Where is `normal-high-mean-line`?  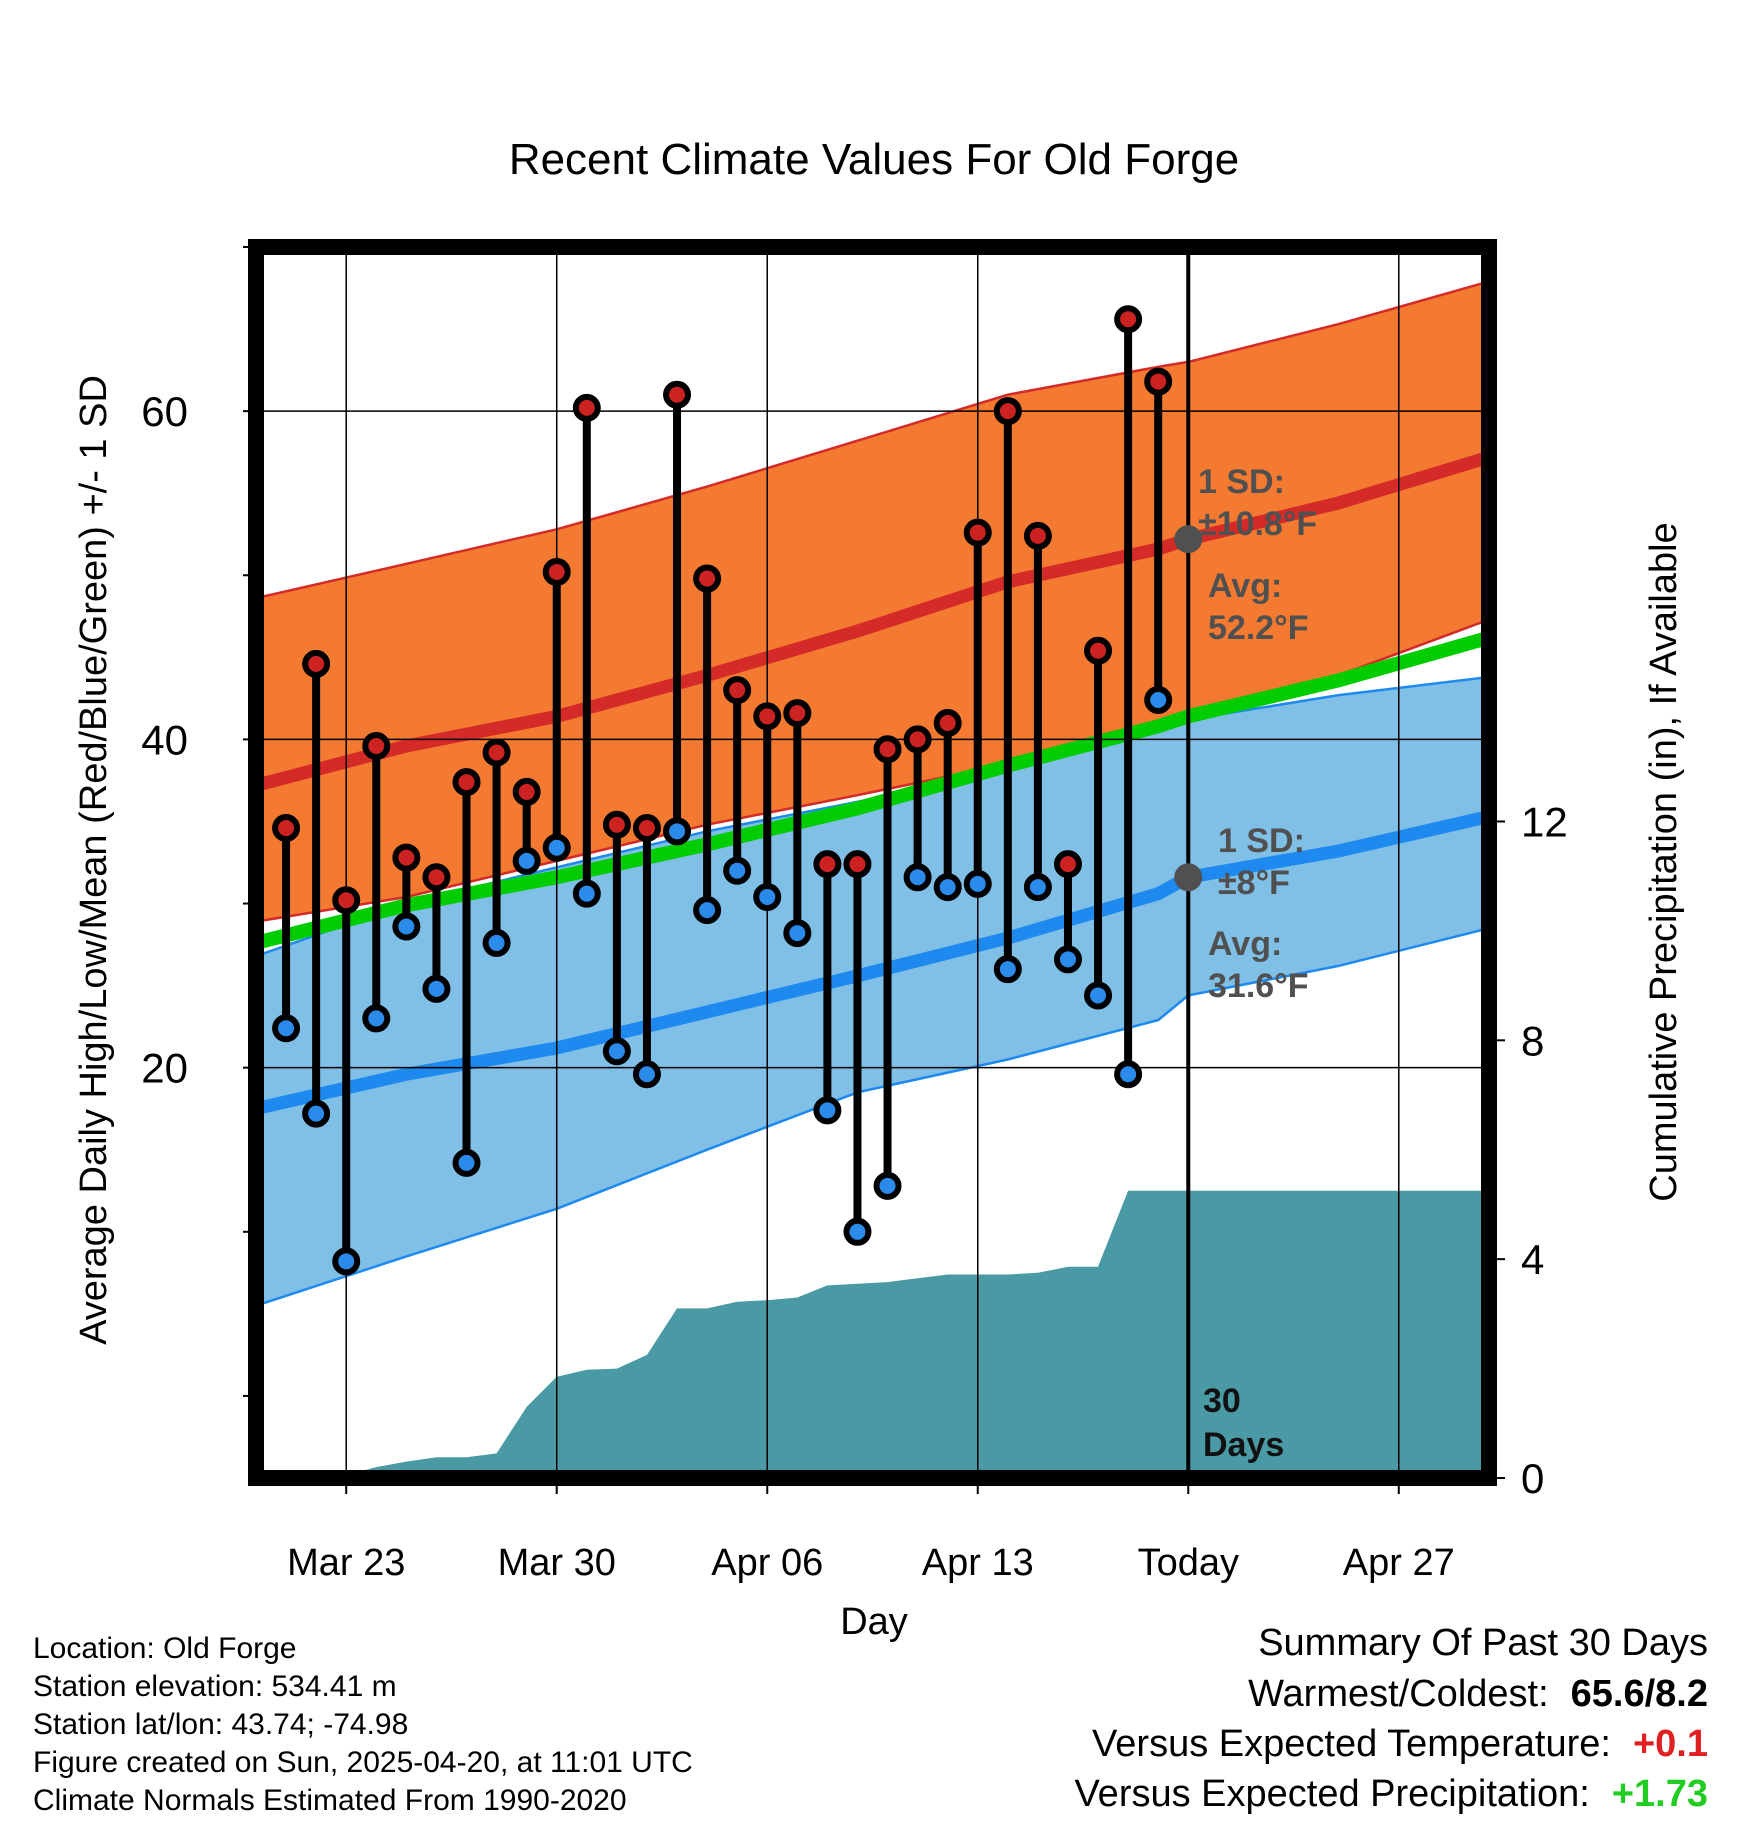 normal-high-mean-line is located at coordinates (872, 621).